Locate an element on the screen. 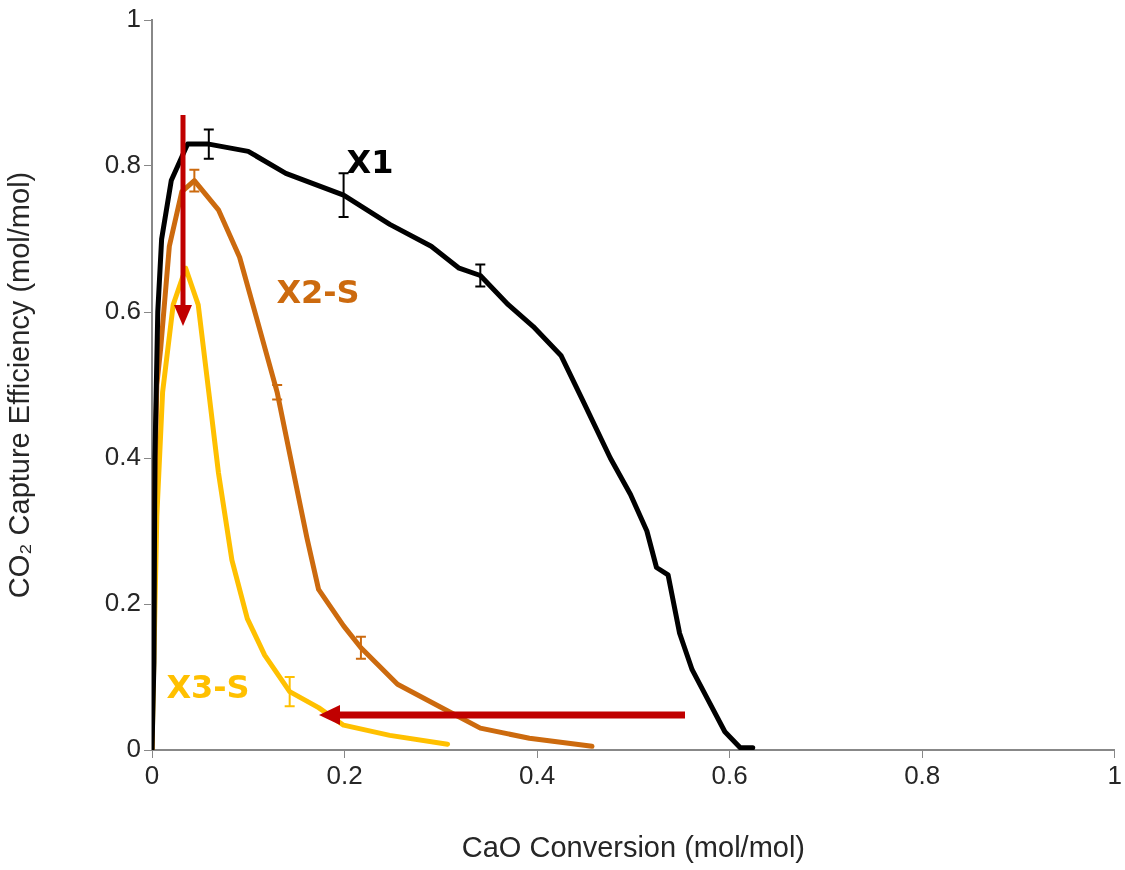 This screenshot has height=870, width=1125. y-tick-label: 0.8 is located at coordinates (122, 164).